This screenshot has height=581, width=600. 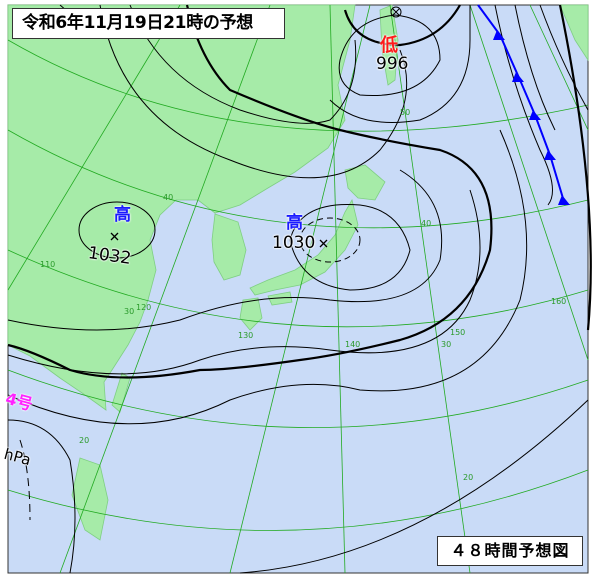 What do you see at coordinates (559, 301) in the screenshot?
I see `lon-label: 160` at bounding box center [559, 301].